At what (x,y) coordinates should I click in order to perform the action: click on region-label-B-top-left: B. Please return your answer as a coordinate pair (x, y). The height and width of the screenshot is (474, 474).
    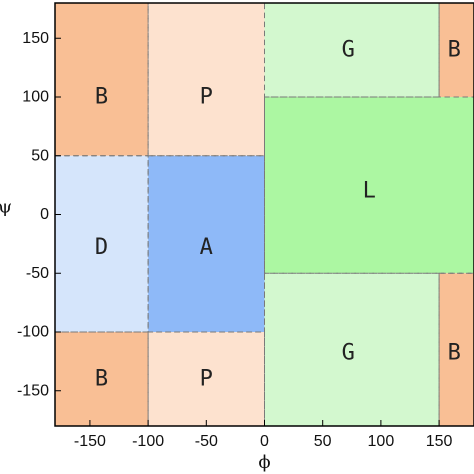
    Looking at the image, I should click on (101, 97).